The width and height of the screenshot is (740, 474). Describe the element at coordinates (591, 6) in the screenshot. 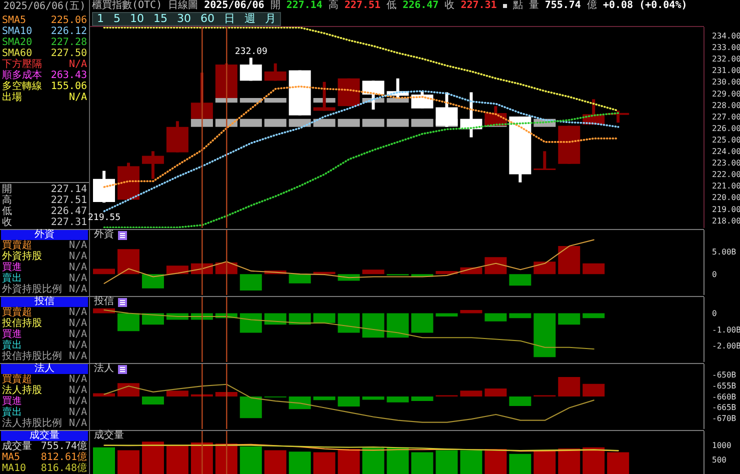

I see `text: 億` at that location.